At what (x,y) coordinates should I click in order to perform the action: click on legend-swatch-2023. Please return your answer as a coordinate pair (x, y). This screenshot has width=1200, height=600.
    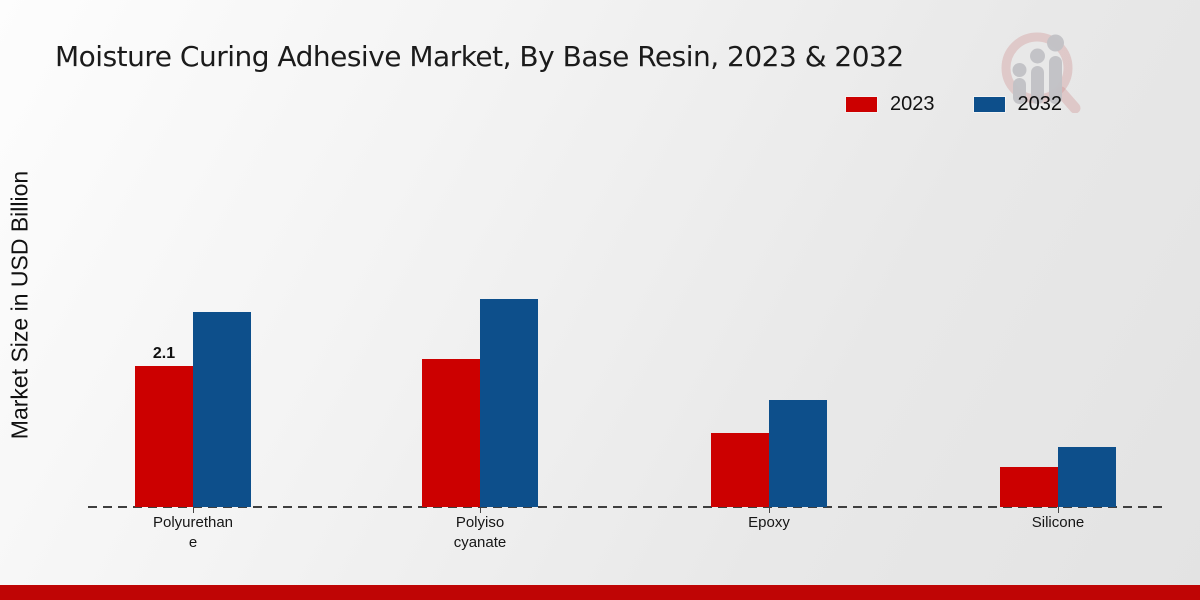
    Looking at the image, I should click on (861, 104).